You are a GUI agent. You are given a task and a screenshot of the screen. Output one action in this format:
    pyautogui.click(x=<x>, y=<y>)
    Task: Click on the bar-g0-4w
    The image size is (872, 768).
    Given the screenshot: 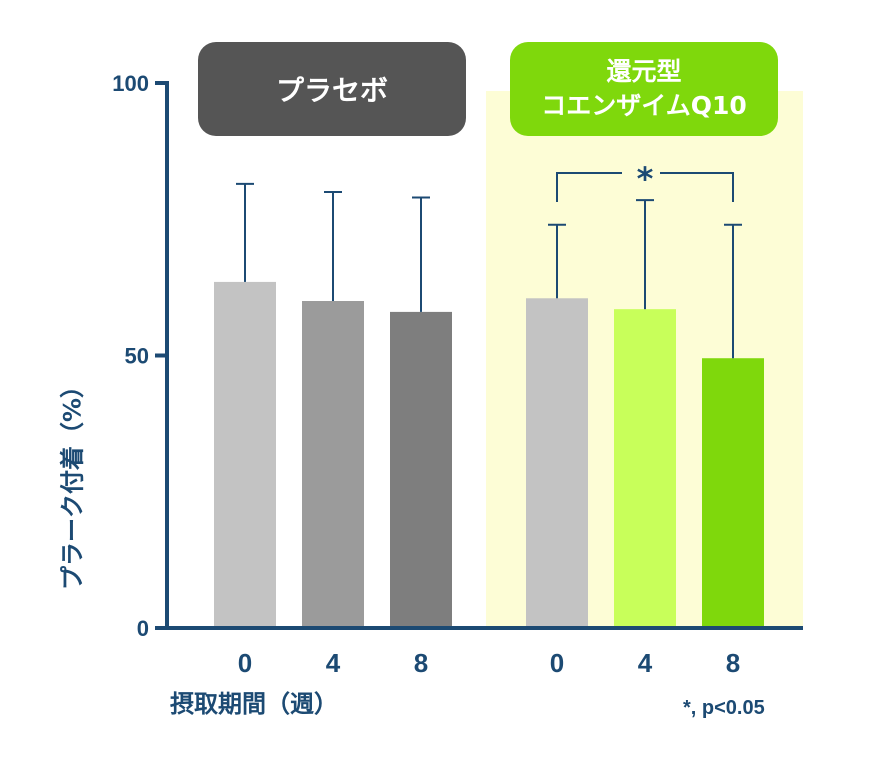 What is the action you would take?
    pyautogui.click(x=333, y=464)
    